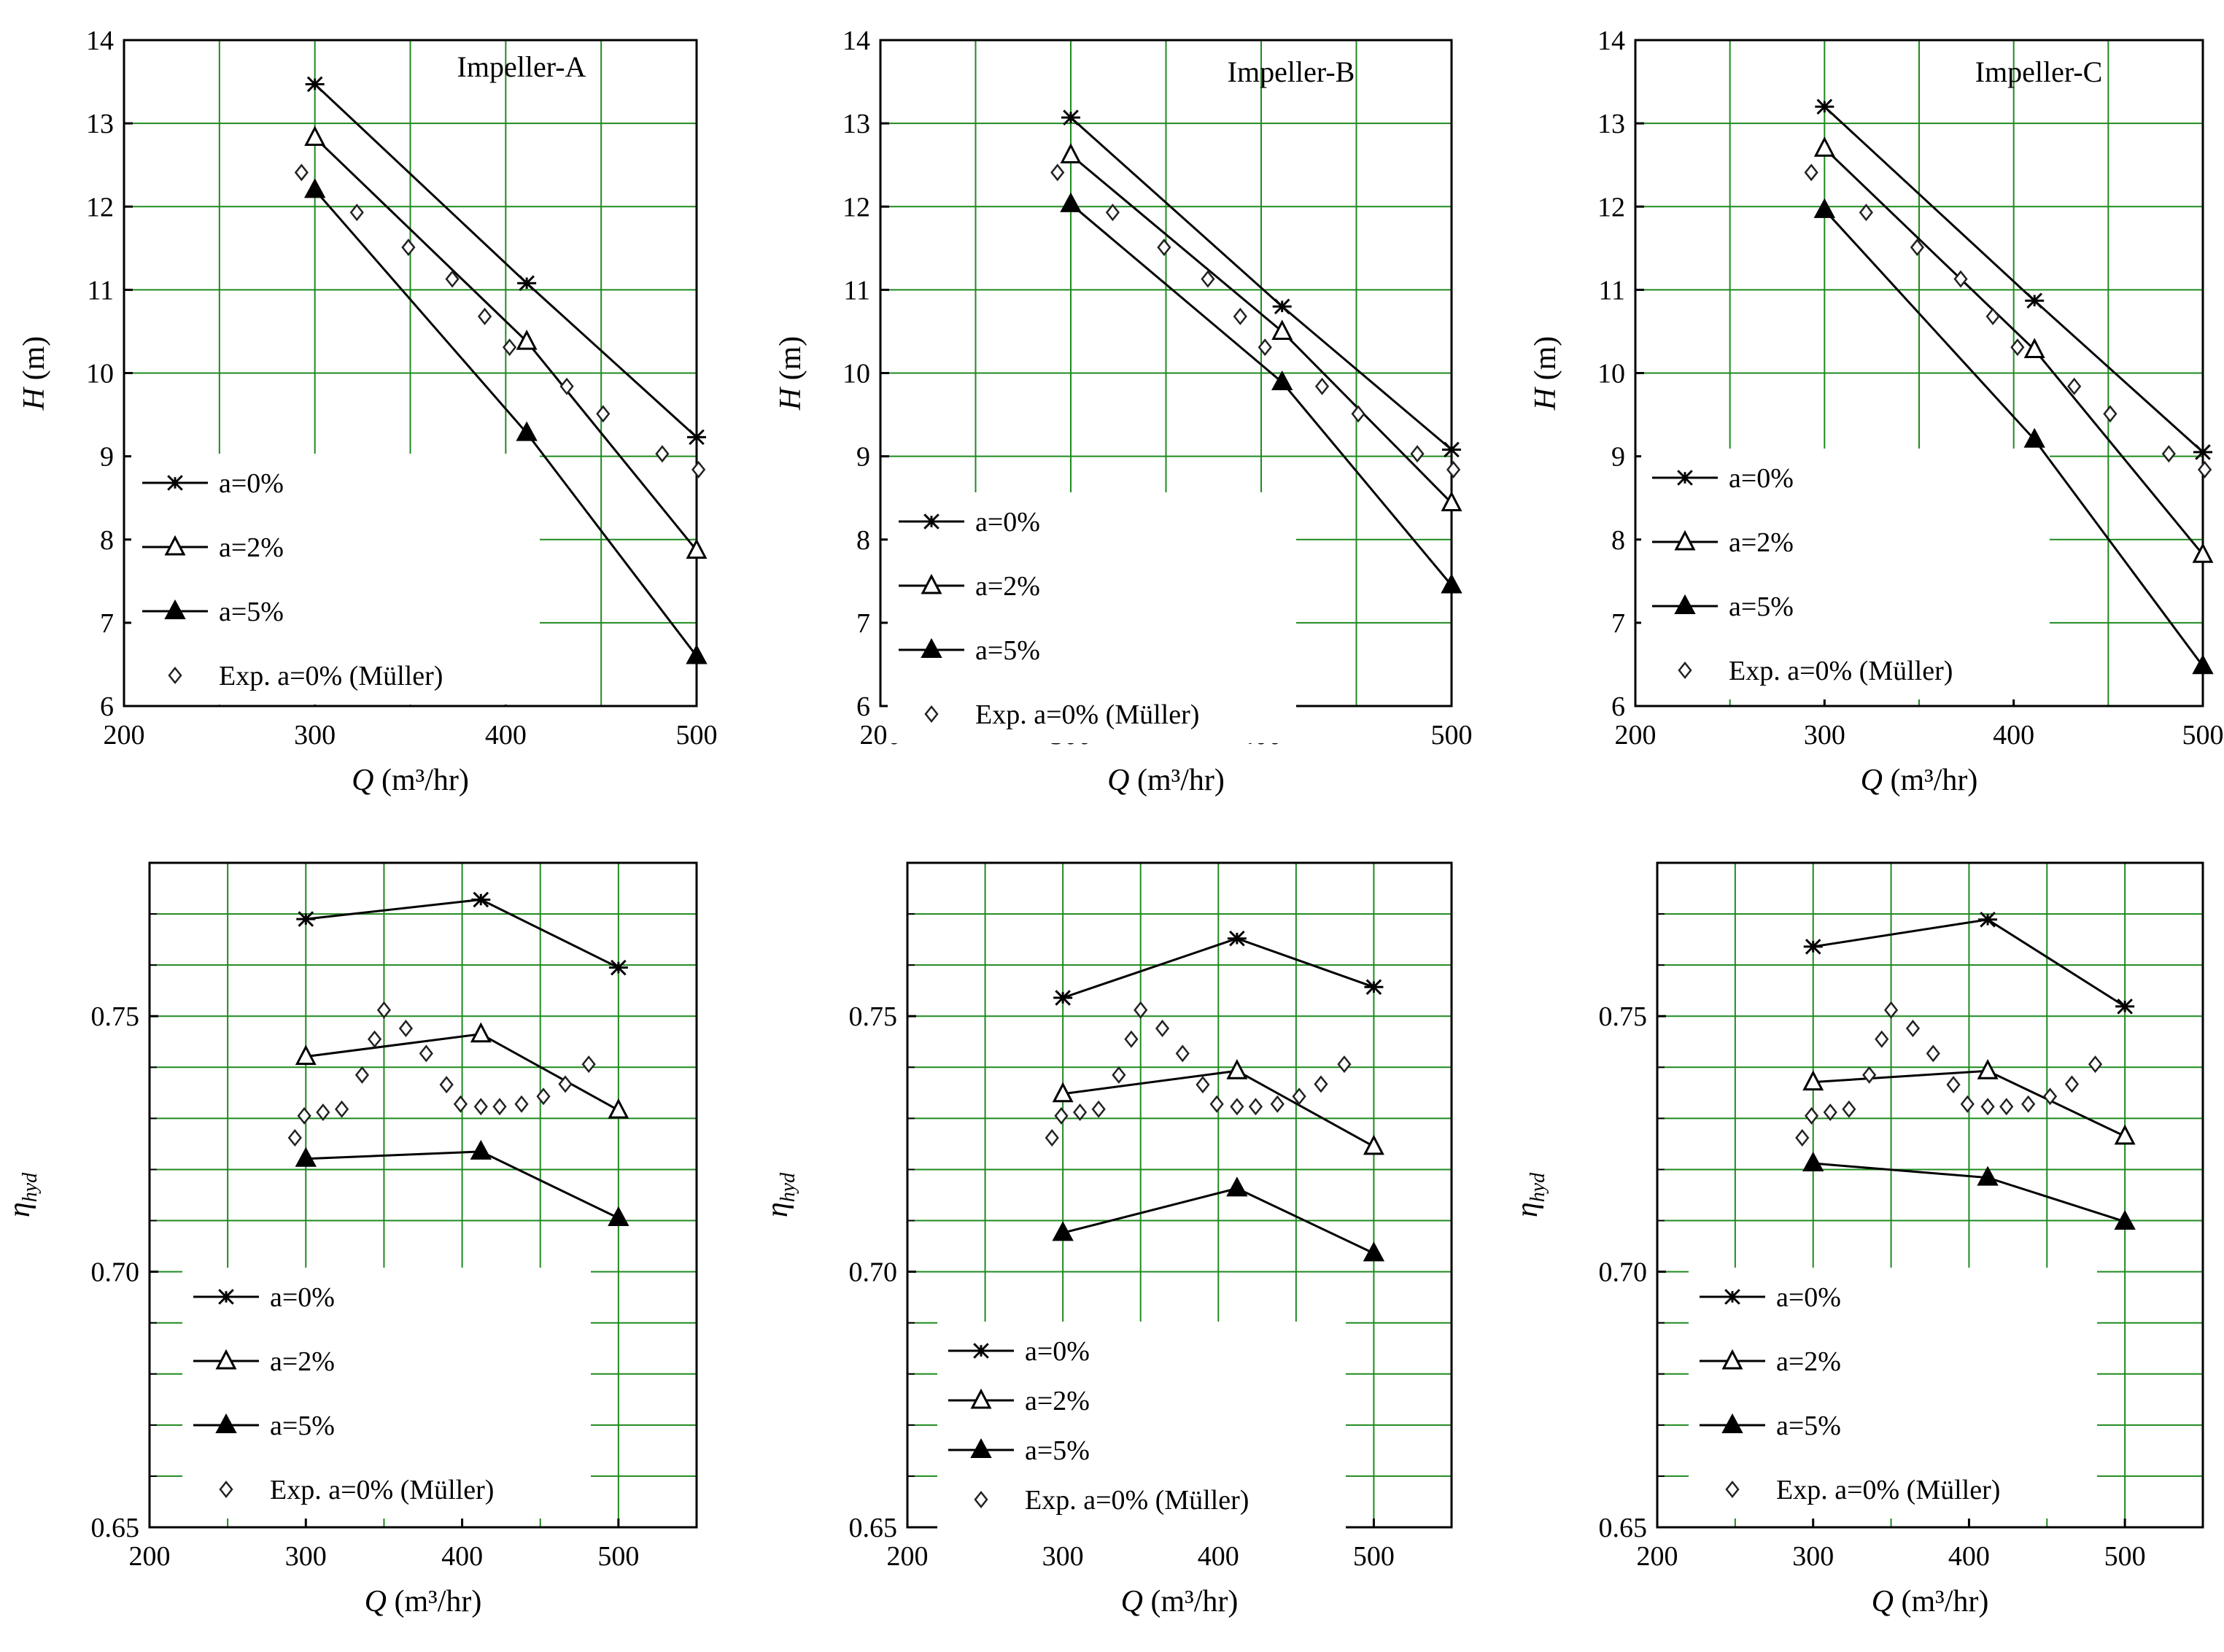  Describe the element at coordinates (100, 207) in the screenshot. I see `y-tick-label: 12` at that location.